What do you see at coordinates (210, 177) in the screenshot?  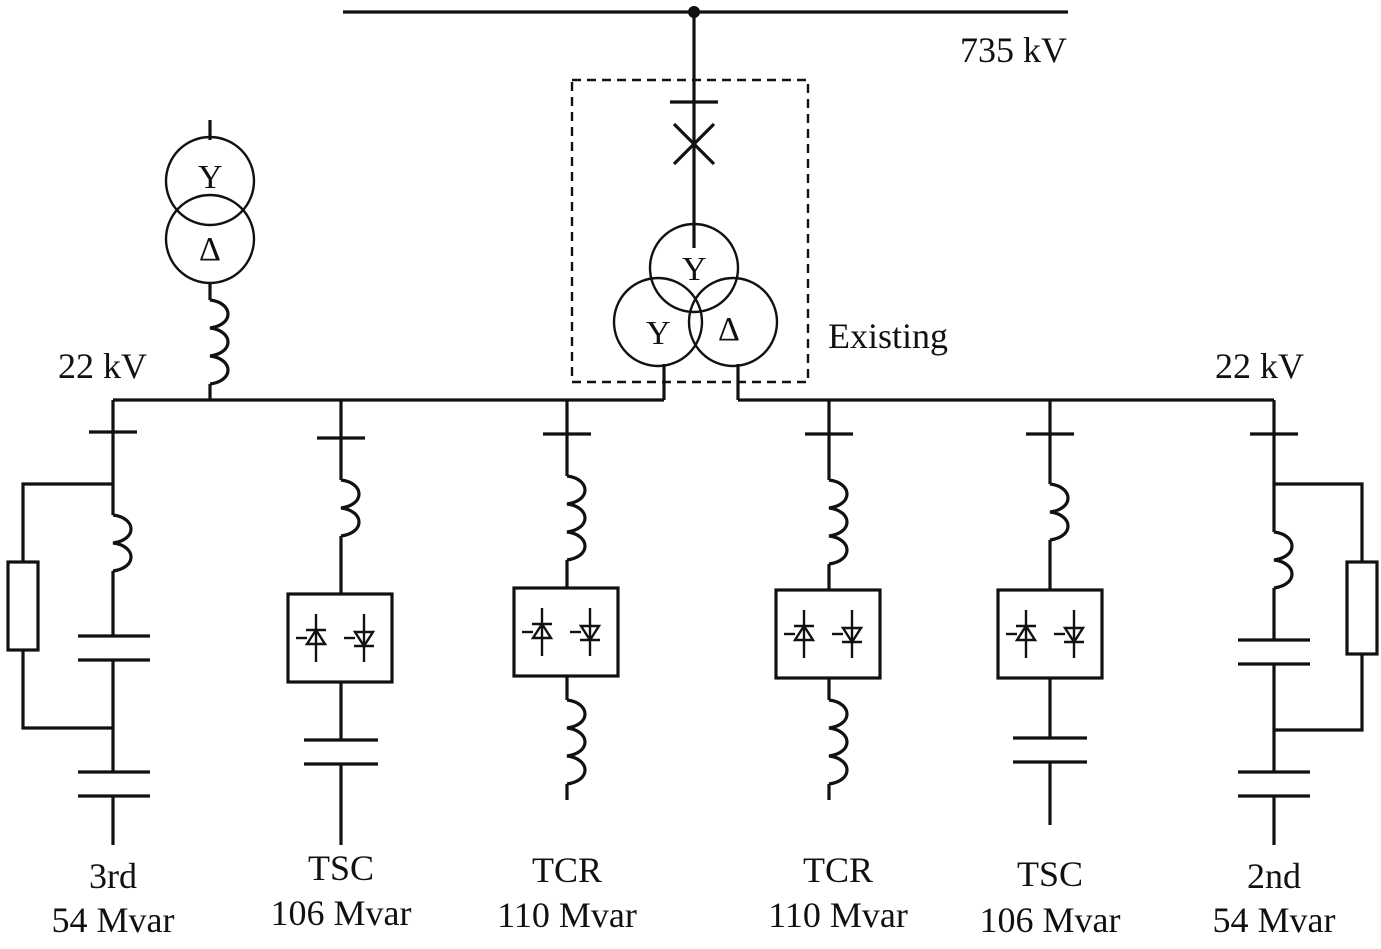 I see `aux-transformer-upper-winding: Y` at bounding box center [210, 177].